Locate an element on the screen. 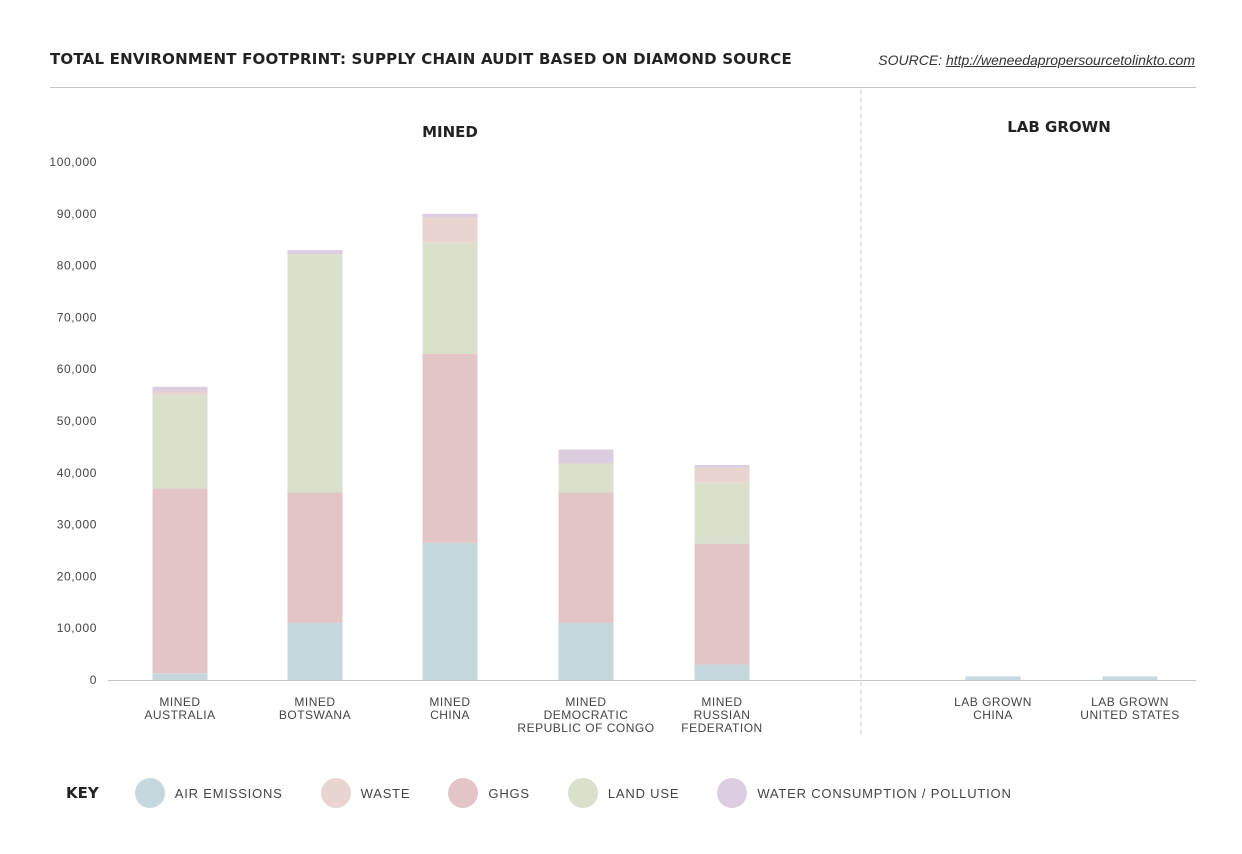  header-divider is located at coordinates (623, 87).